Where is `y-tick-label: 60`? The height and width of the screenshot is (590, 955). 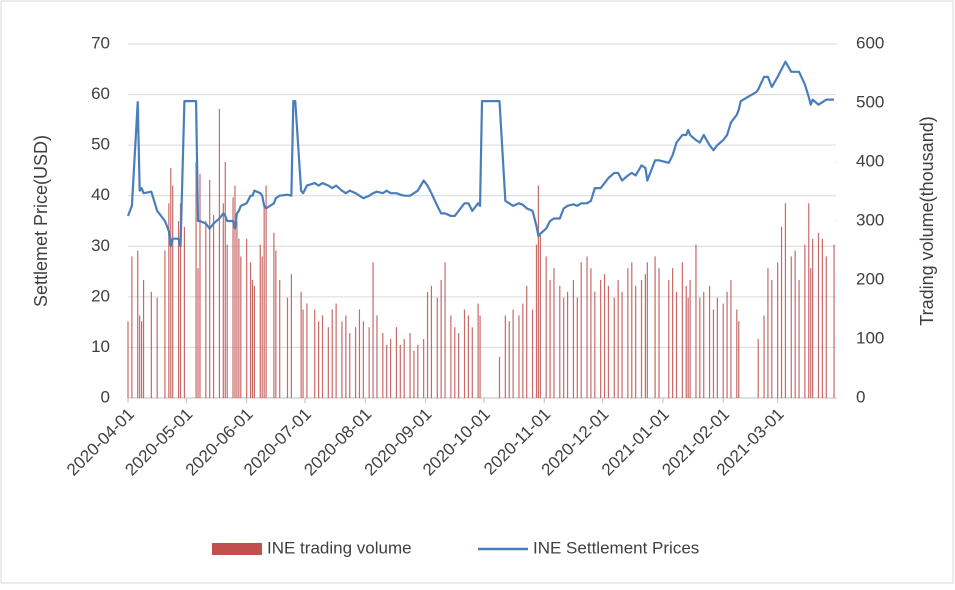 y-tick-label: 60 is located at coordinates (100, 93).